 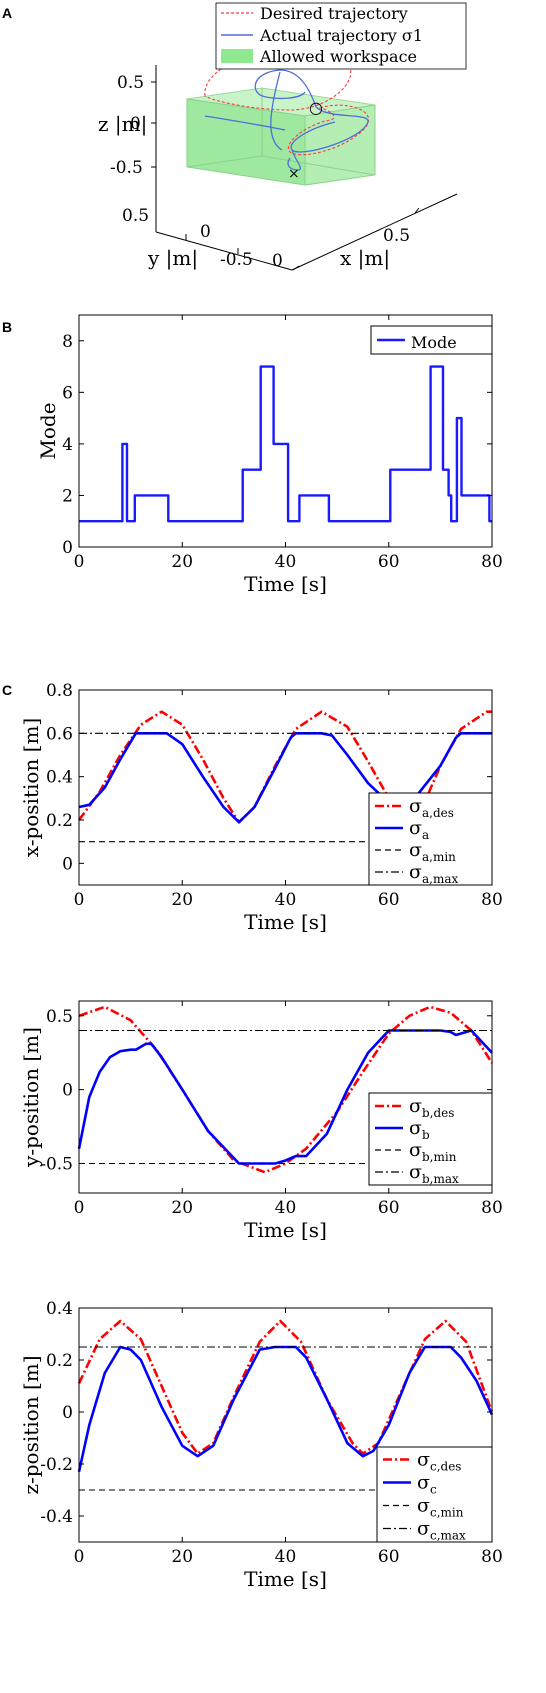 I want to click on z-tick-1: 0, so click(x=135, y=124).